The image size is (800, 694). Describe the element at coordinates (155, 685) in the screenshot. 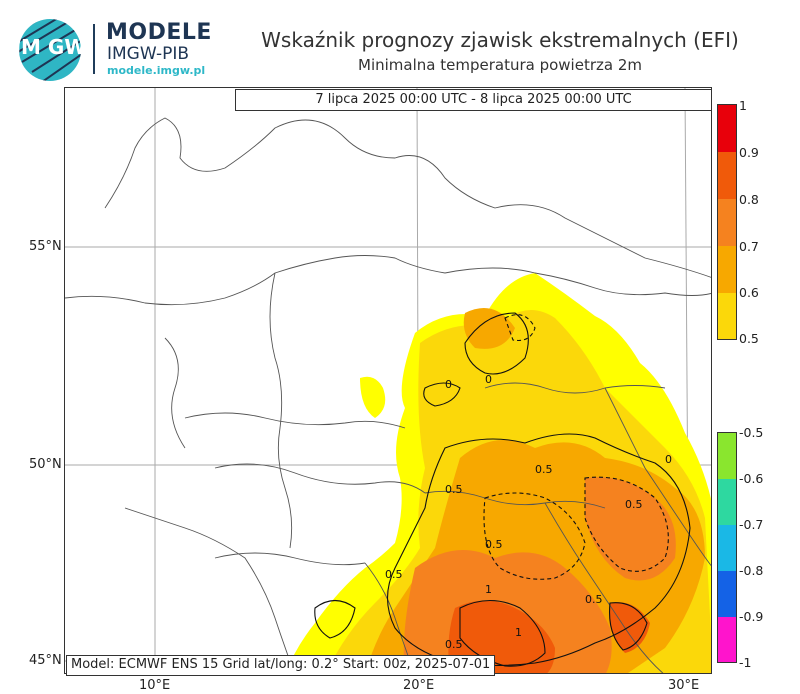

I see `lon-label: 10°E` at that location.